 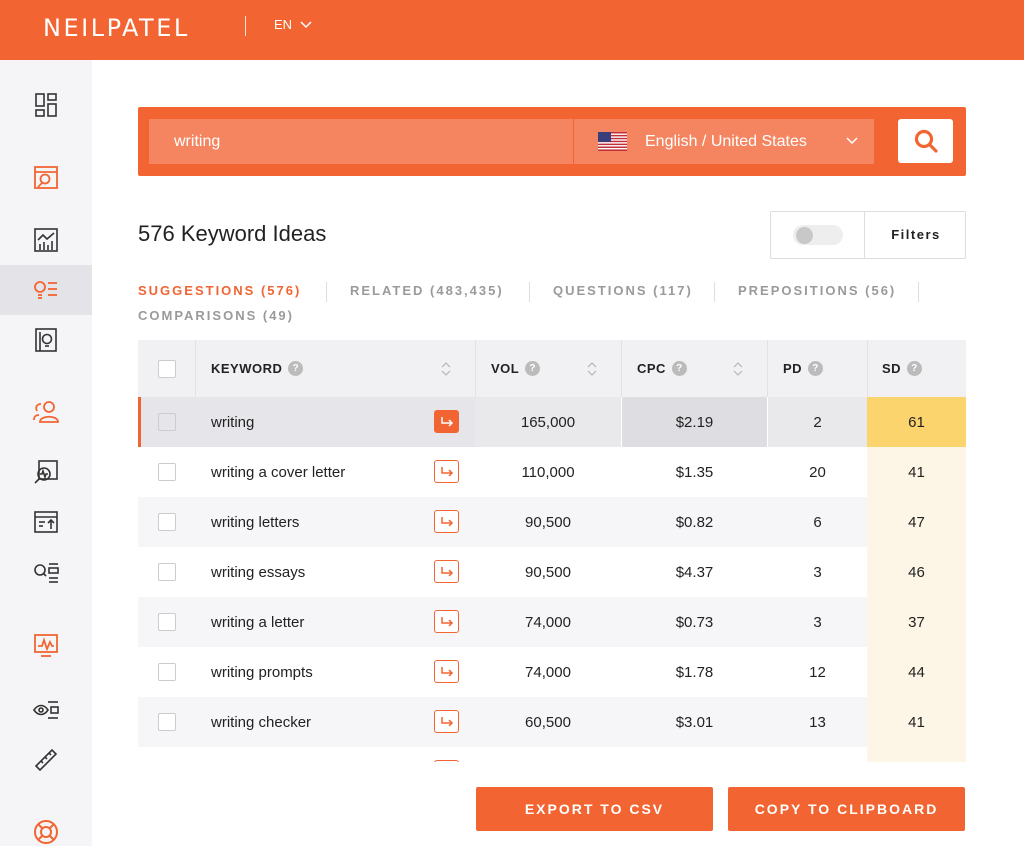 What do you see at coordinates (220, 290) in the screenshot?
I see `tab-suggestions: SUGGESTIONS (576)` at bounding box center [220, 290].